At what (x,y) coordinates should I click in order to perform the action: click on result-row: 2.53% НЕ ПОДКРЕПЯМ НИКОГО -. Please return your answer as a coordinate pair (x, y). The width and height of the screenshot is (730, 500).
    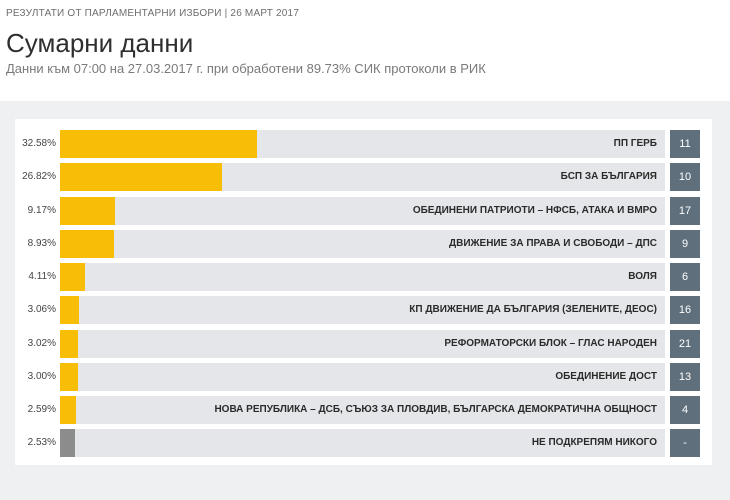
    Looking at the image, I should click on (363, 443).